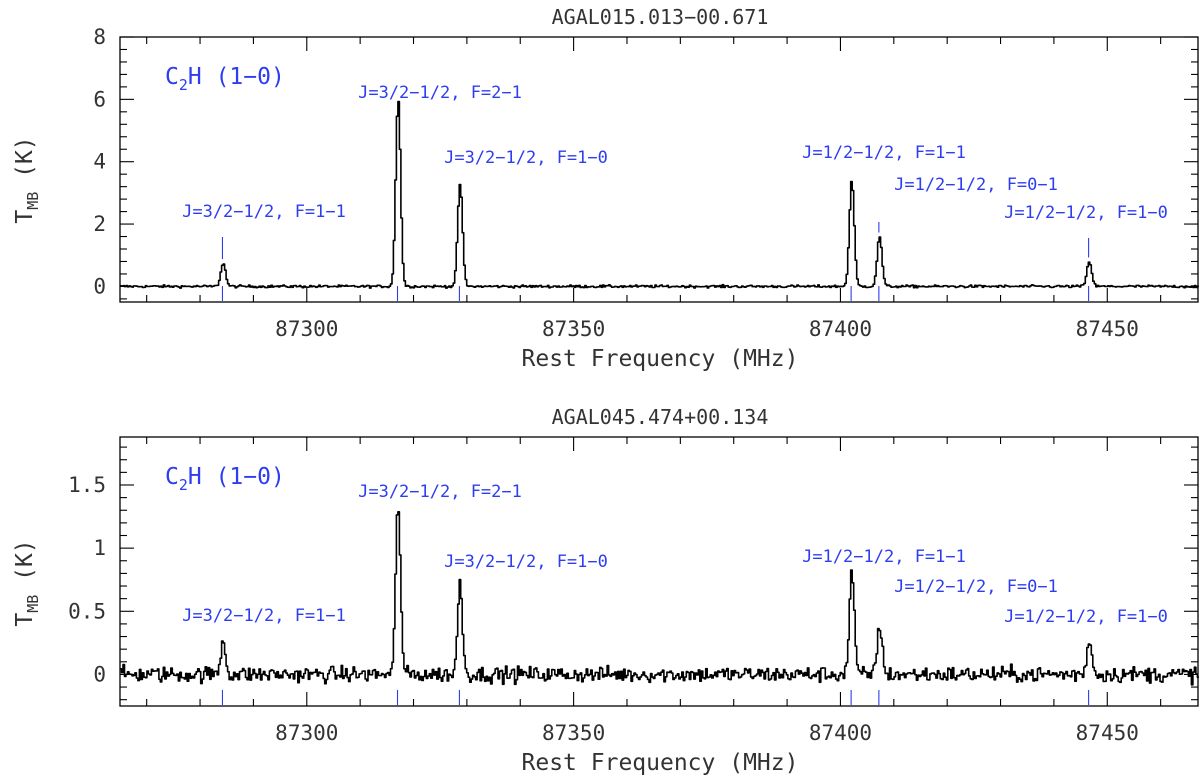  I want to click on y-tick-label: 4, so click(99, 162).